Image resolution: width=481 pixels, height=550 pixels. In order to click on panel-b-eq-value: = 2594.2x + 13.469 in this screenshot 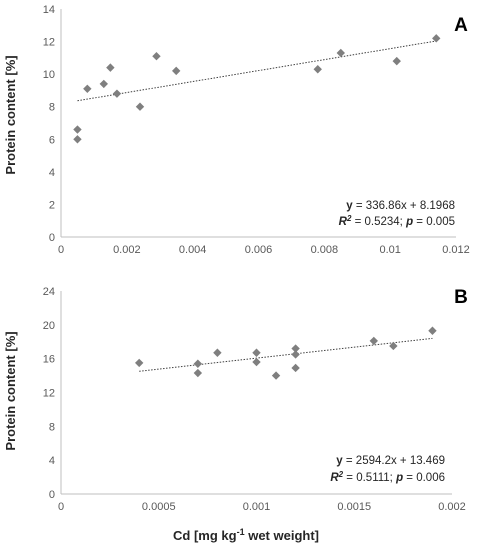, I will do `click(394, 461)`.